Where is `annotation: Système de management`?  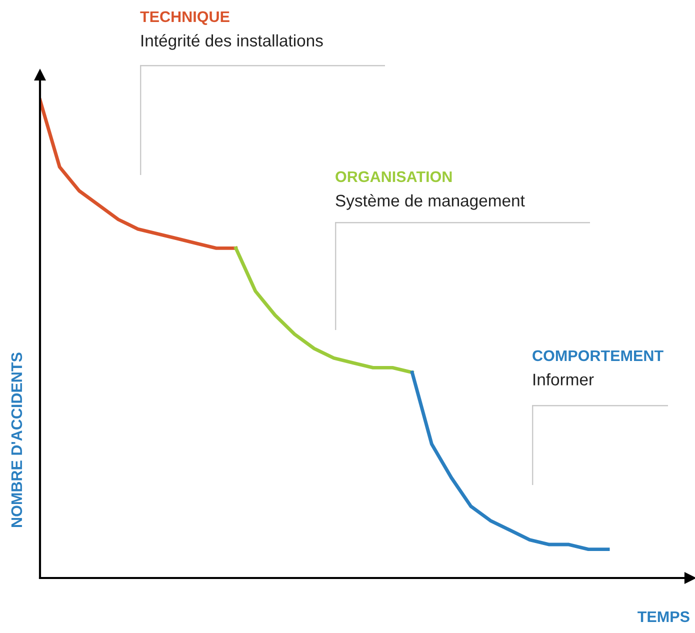 annotation: Système de management is located at coordinates (430, 202).